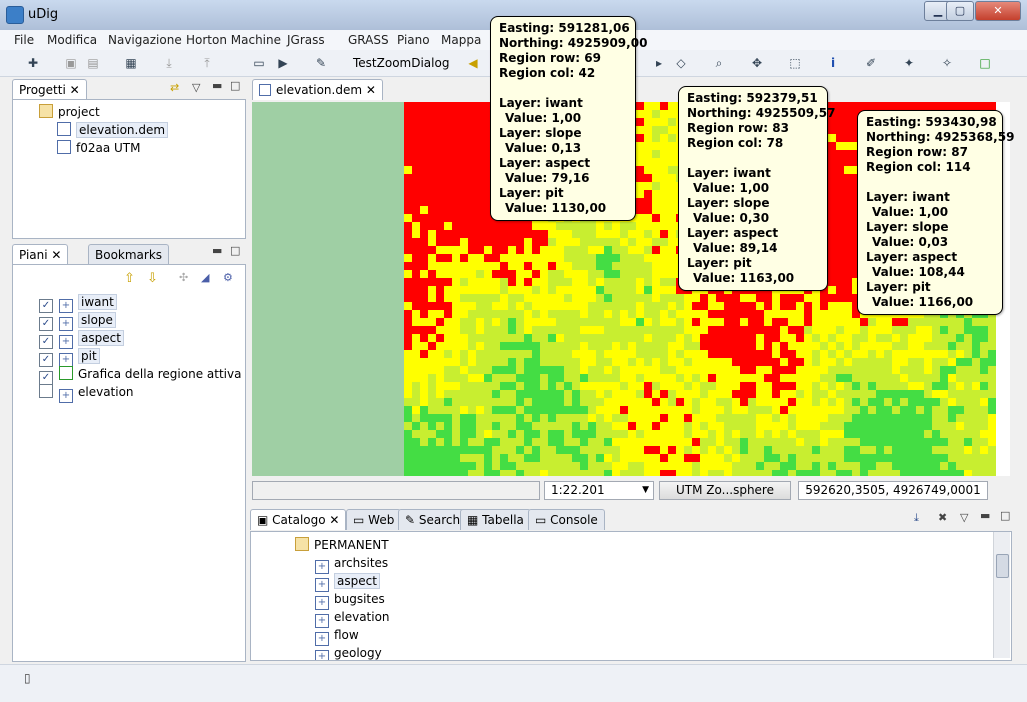  What do you see at coordinates (473, 63) in the screenshot?
I see `back-arrow-icon: ◀` at bounding box center [473, 63].